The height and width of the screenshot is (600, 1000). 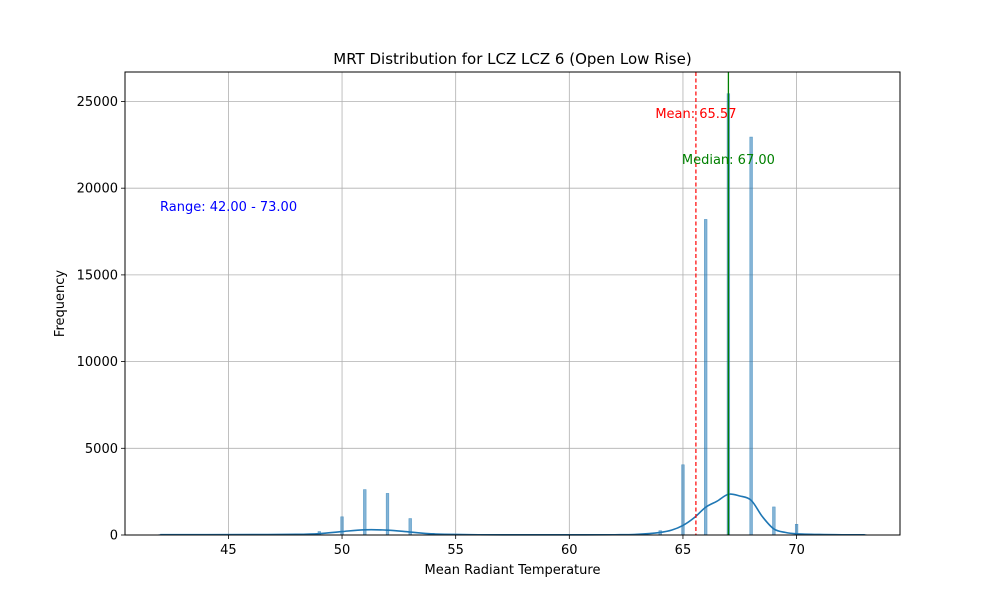 I want to click on y-tick-label: 0, so click(x=114, y=536).